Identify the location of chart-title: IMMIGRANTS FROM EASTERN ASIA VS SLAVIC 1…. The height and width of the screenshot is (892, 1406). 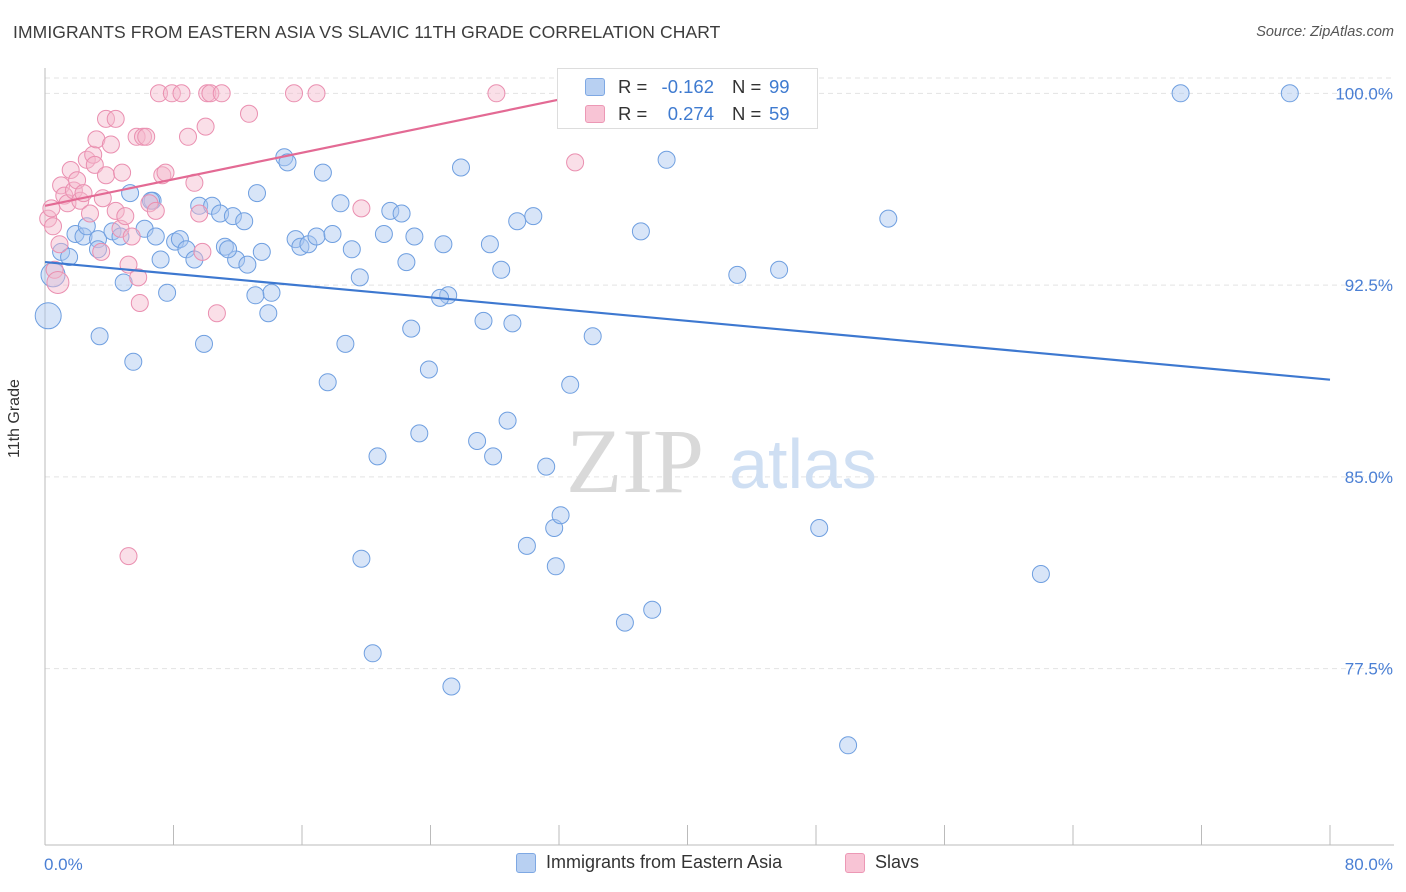
(367, 32).